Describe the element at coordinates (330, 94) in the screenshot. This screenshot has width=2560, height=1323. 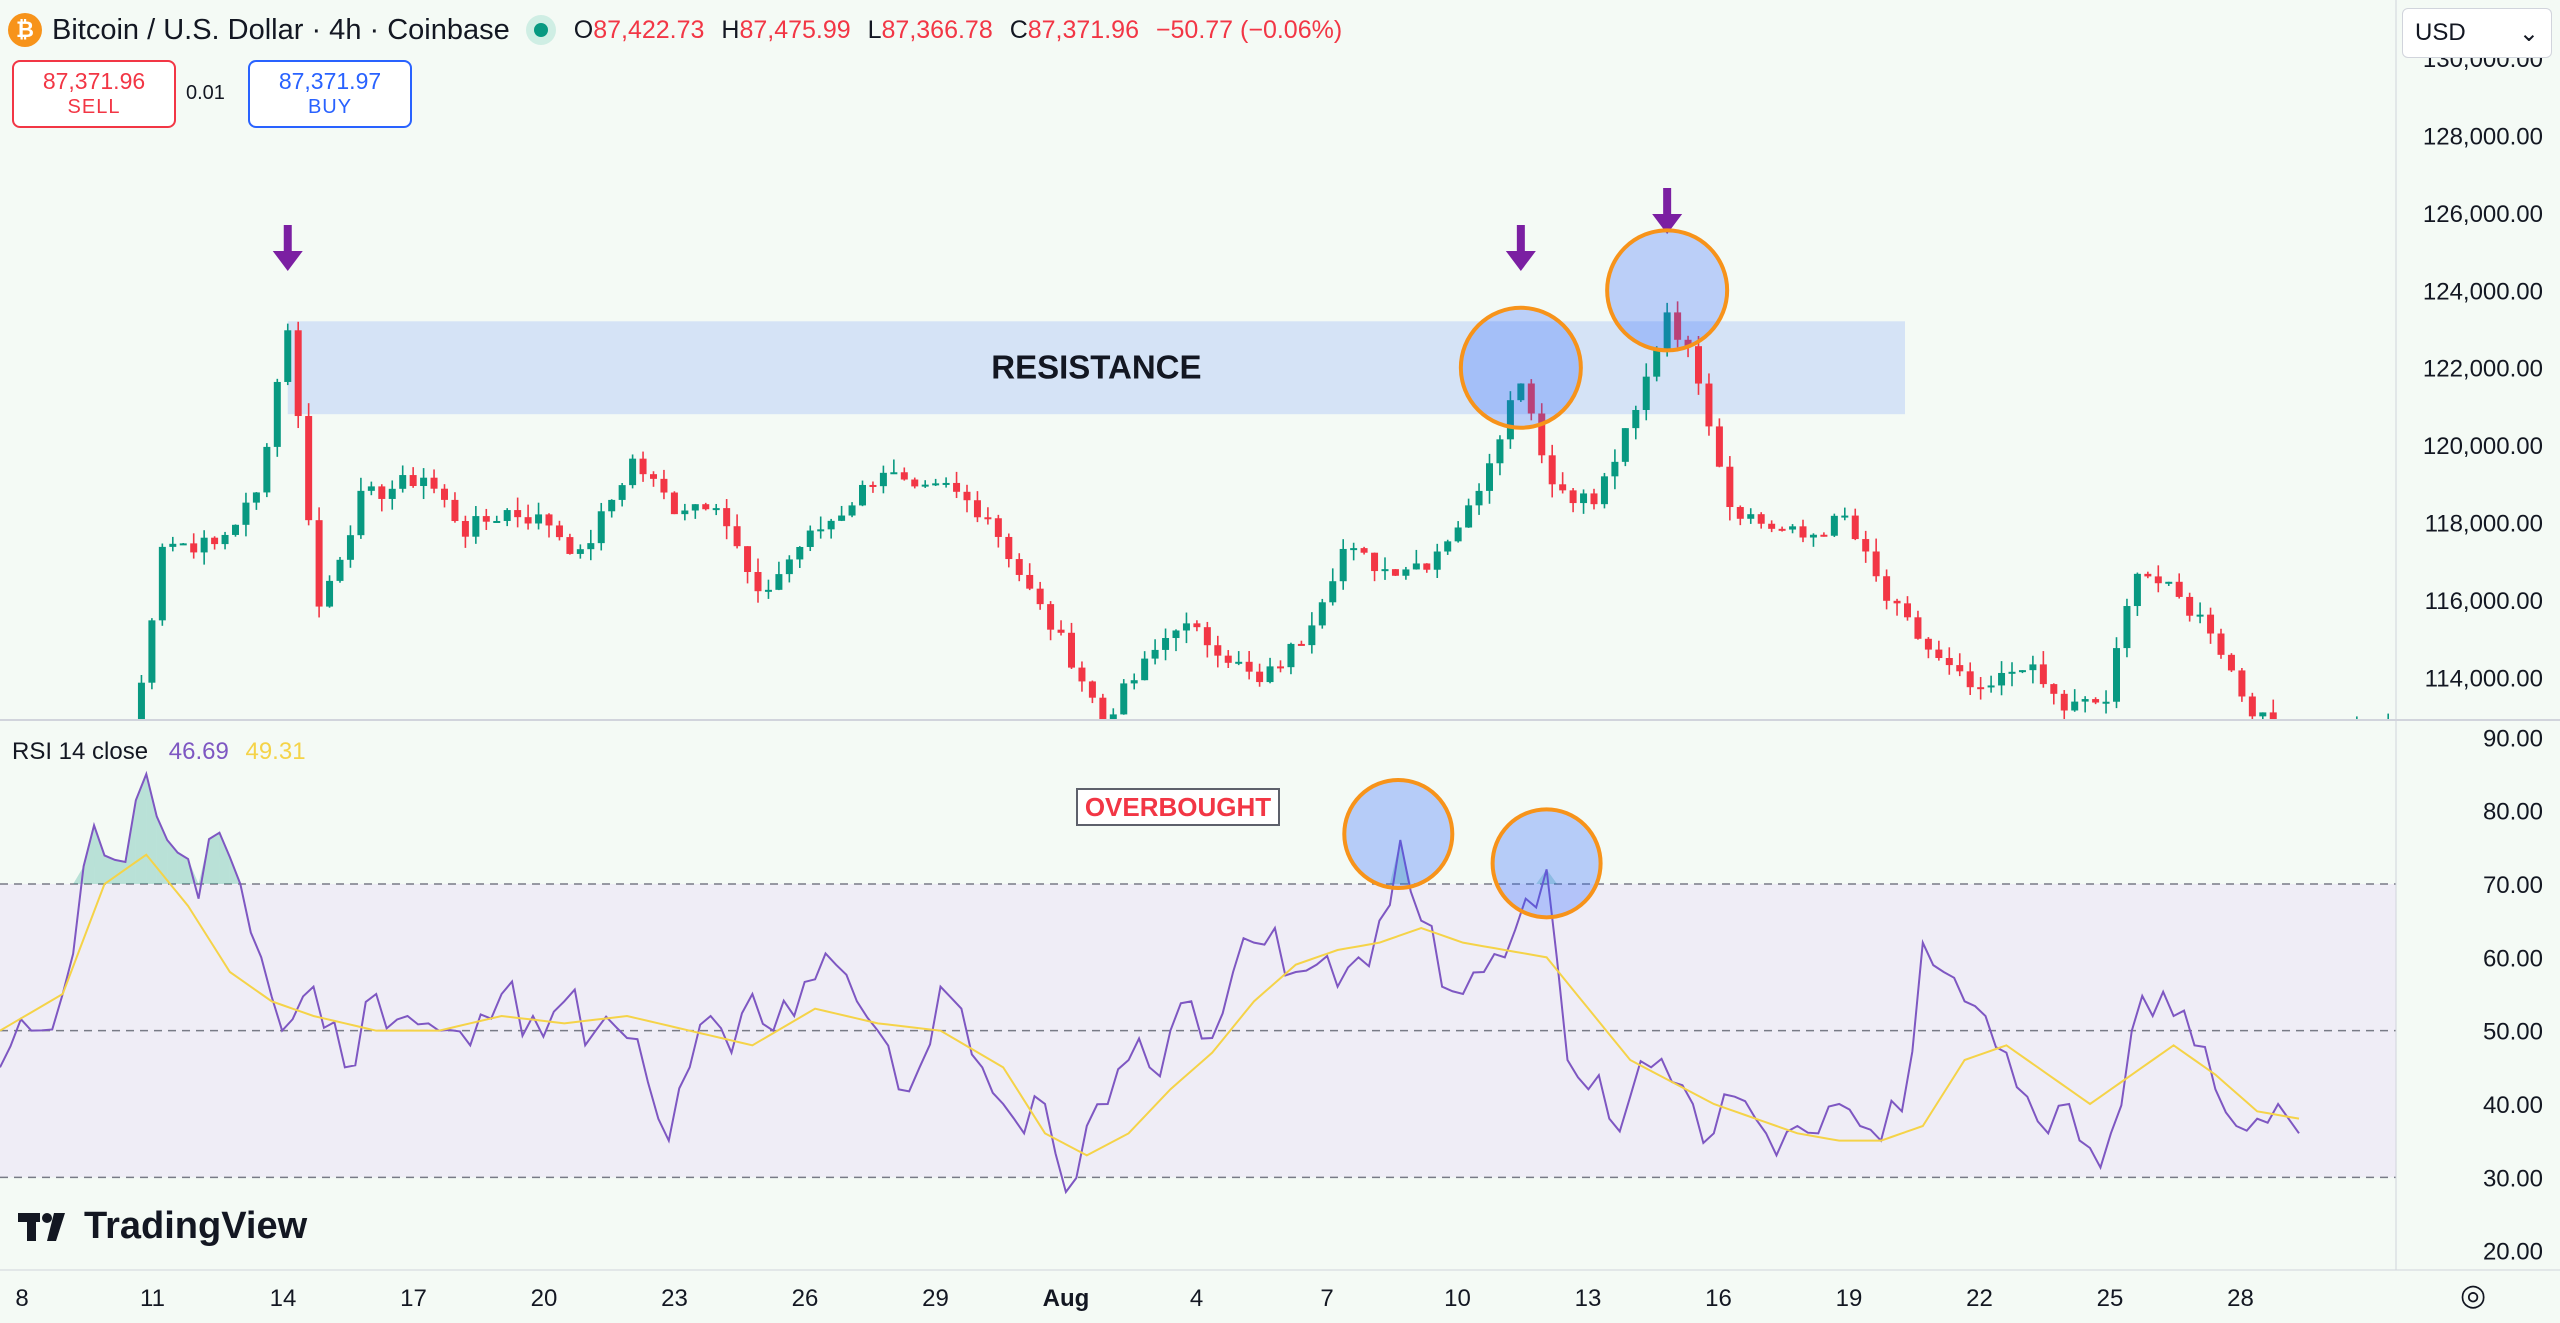
I see `buy-button: 87,371.97 BUY` at that location.